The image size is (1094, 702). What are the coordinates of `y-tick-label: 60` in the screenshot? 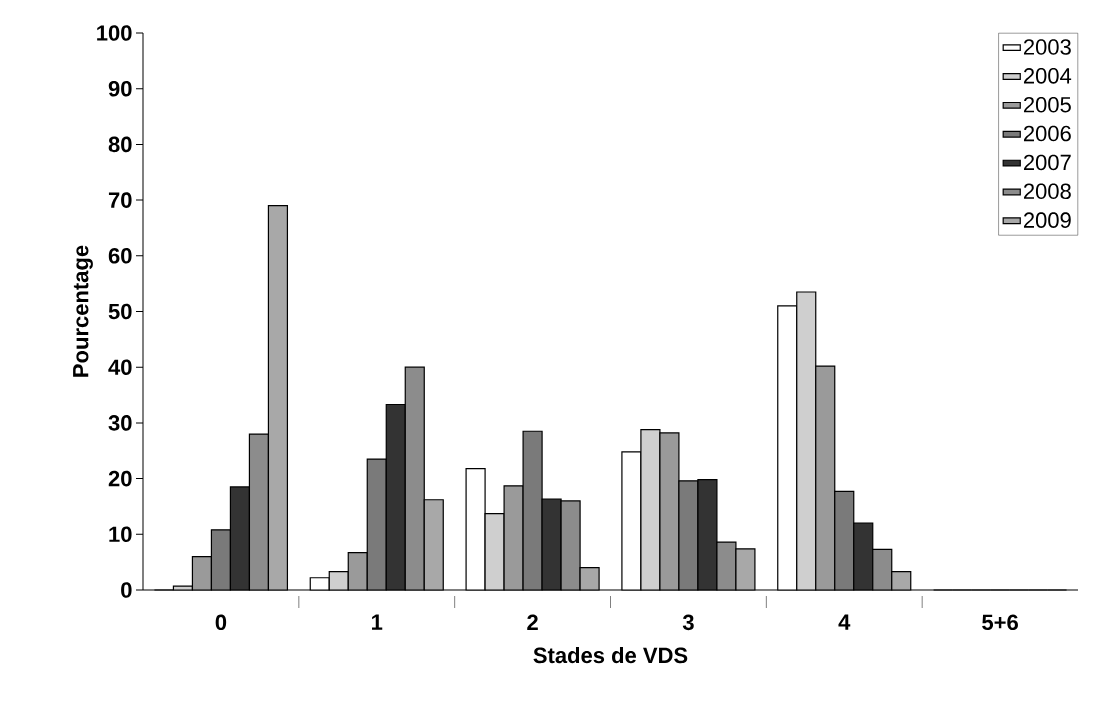 It's located at (120, 256).